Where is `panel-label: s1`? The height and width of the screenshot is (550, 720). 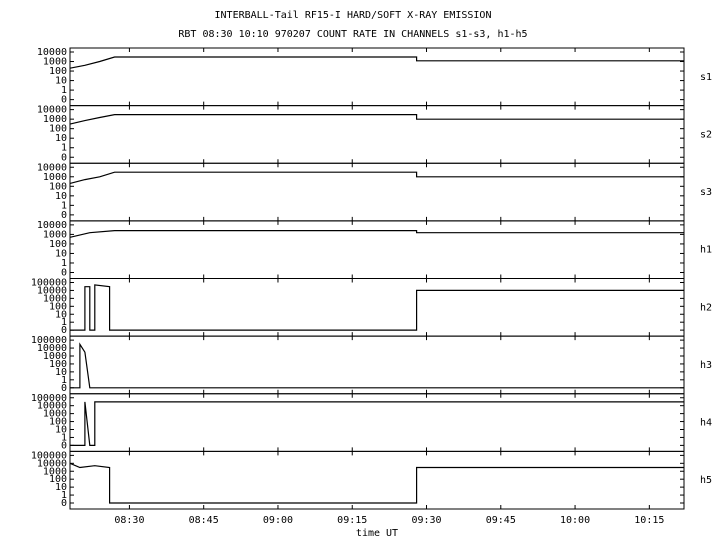
panel-label: s1 is located at coordinates (706, 77).